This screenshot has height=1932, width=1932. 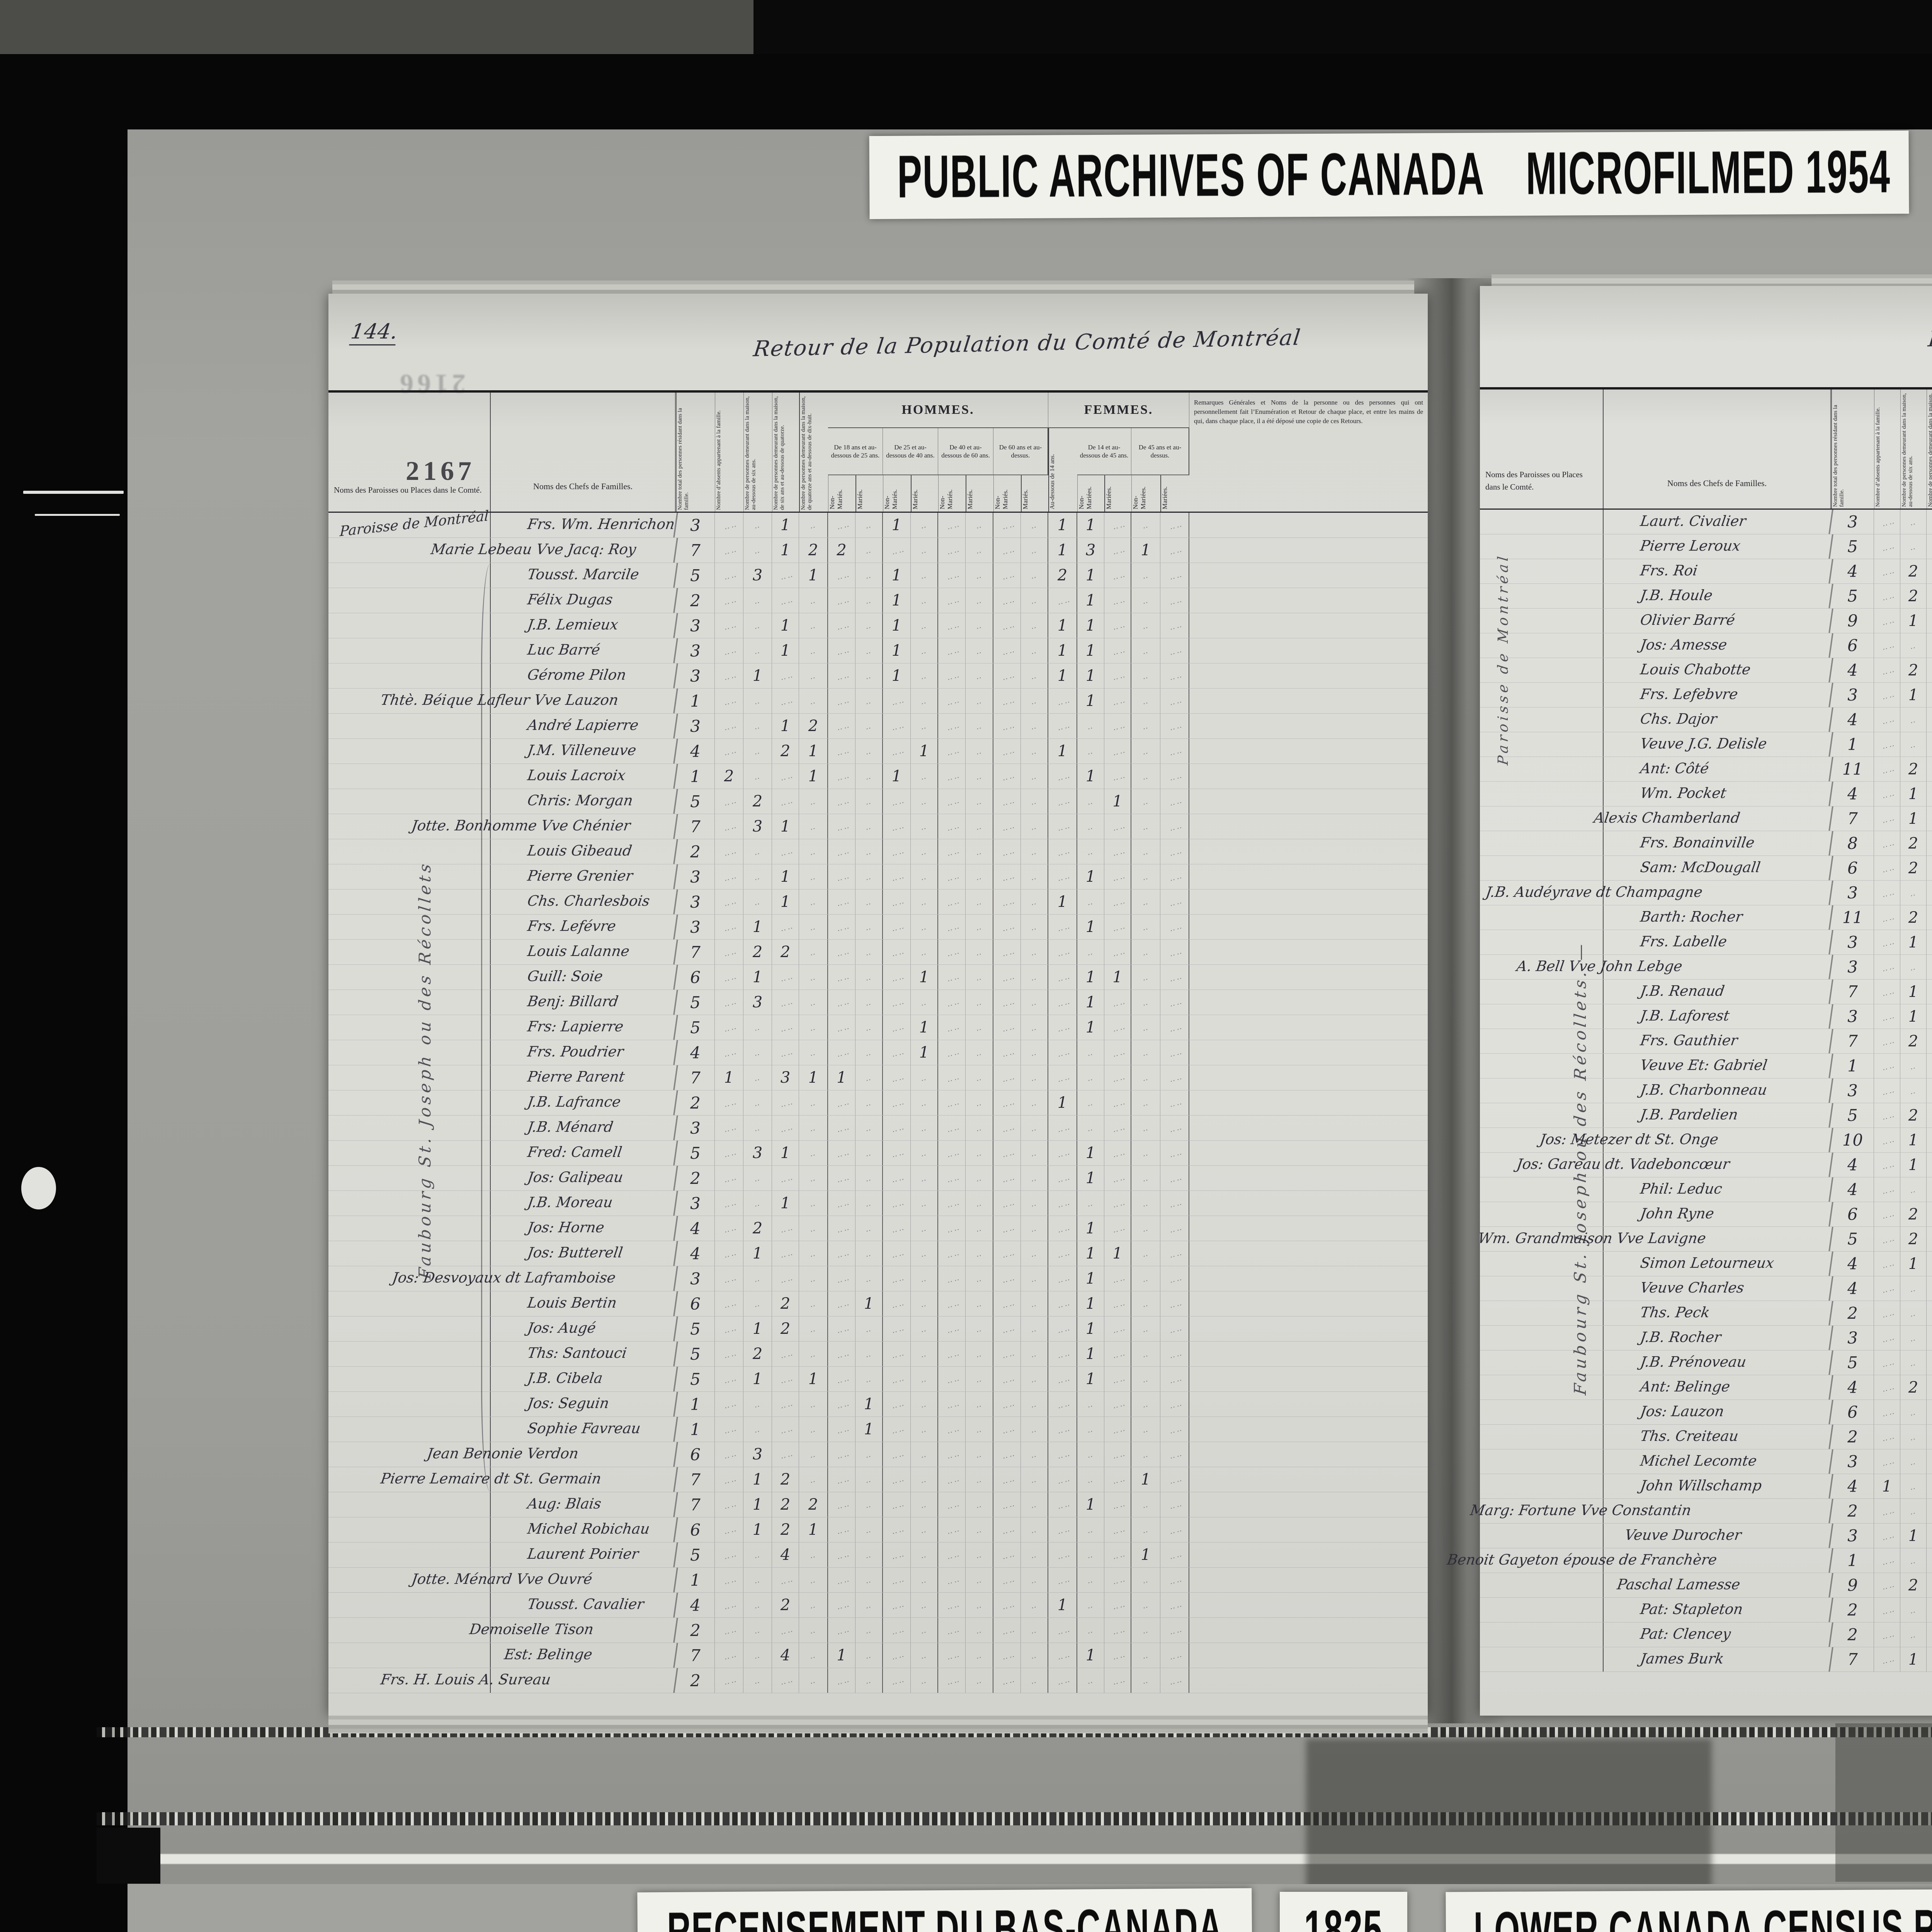 I want to click on family-head-name: J.B. Renaud, so click(x=1717, y=992).